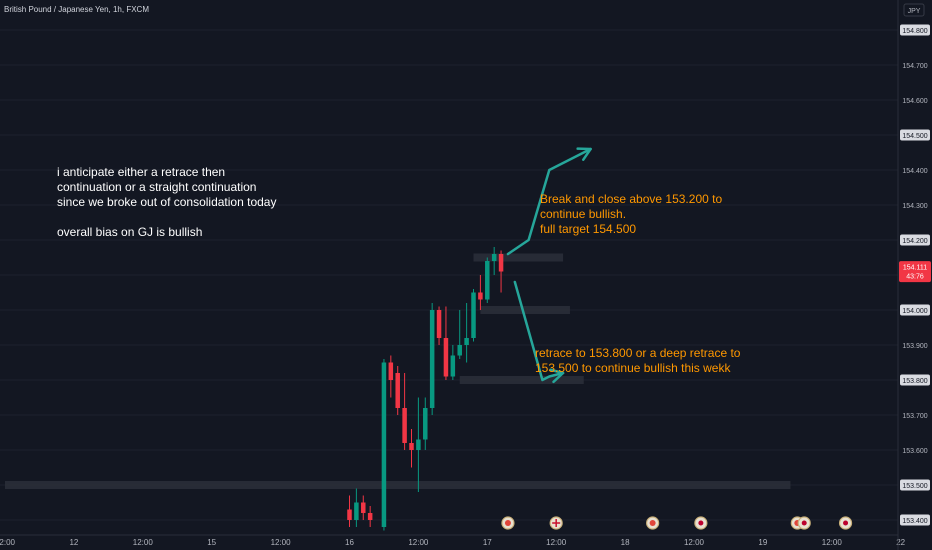 This screenshot has height=550, width=932. What do you see at coordinates (73, 542) in the screenshot?
I see `x-tick-label: 12` at bounding box center [73, 542].